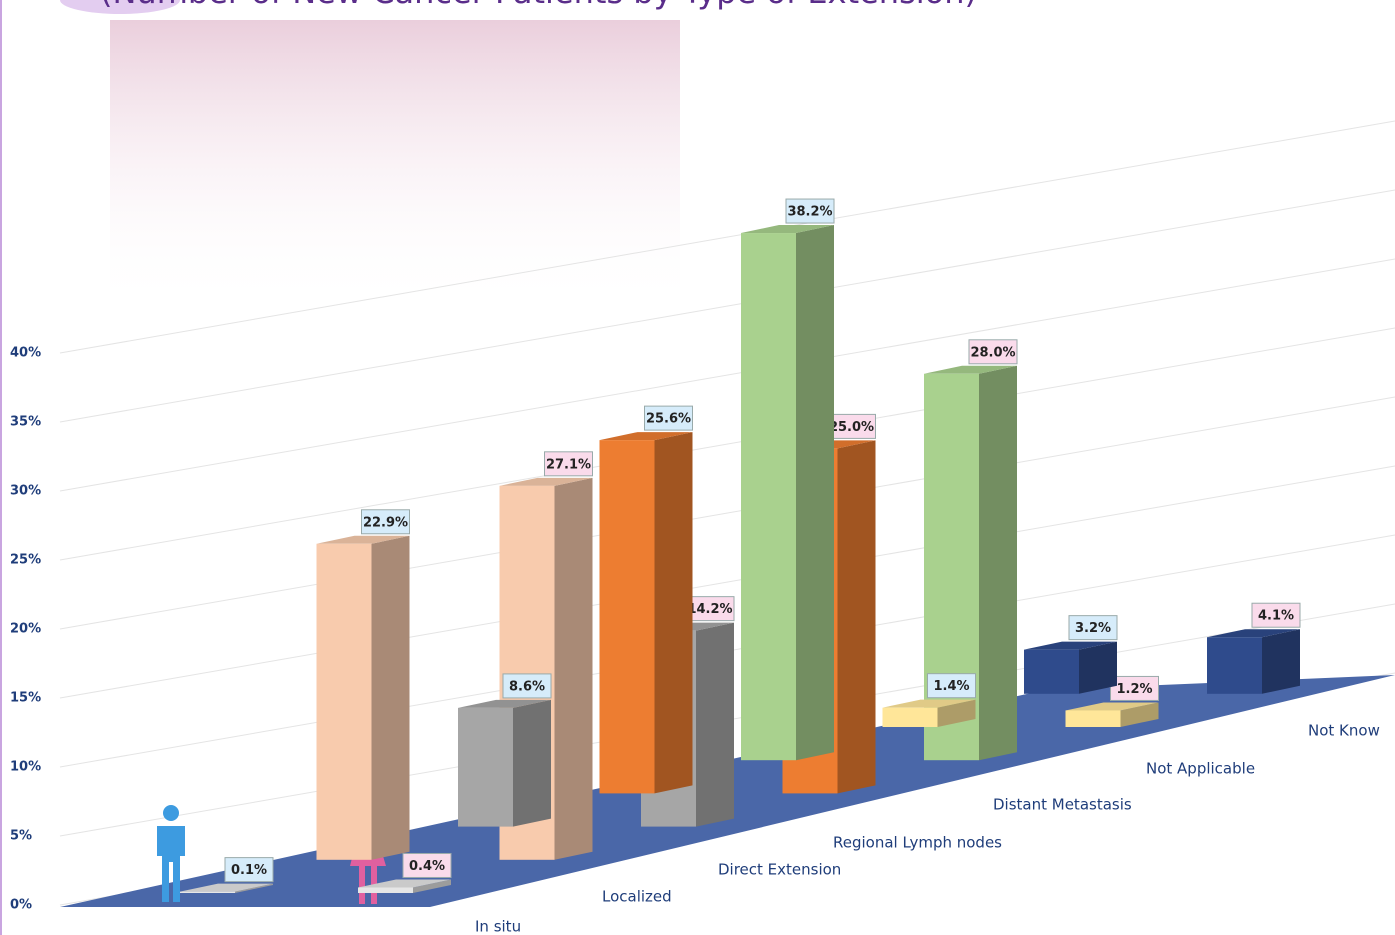 The width and height of the screenshot is (1395, 935). What do you see at coordinates (21, 836) in the screenshot?
I see `y-tick-label: 5%` at bounding box center [21, 836].